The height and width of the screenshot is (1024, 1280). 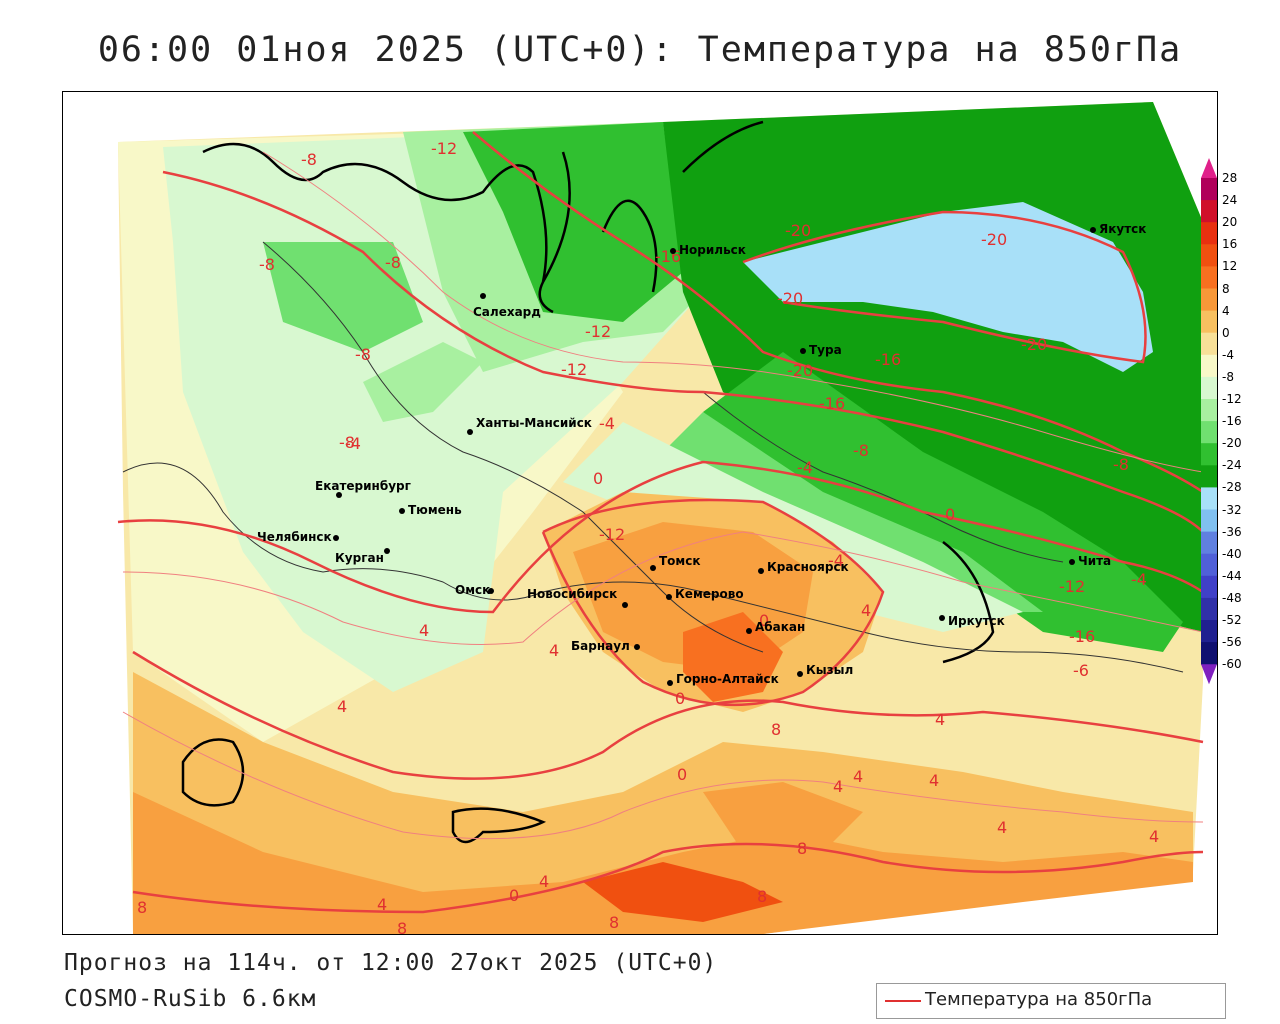 I want to click on legend-label: Температура на 850гПа, so click(x=1039, y=999).